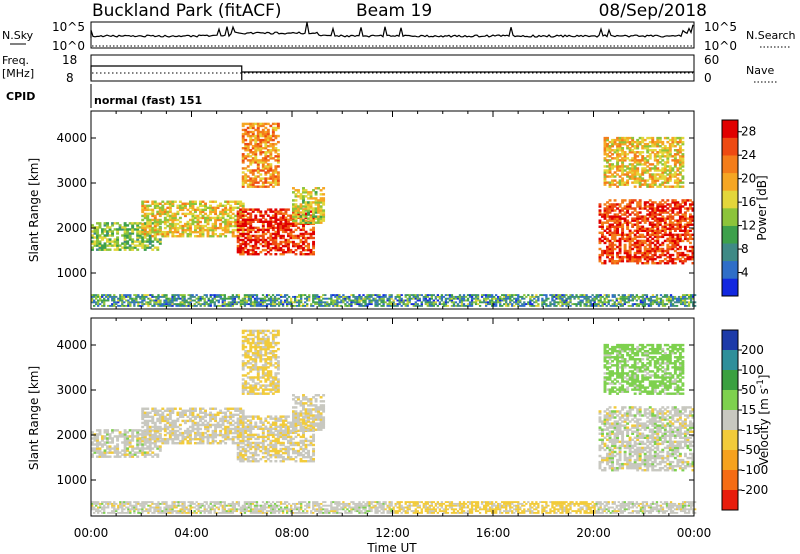 The image size is (800, 554). I want to click on velocity-label-main: Velocity [m s, so click(764, 426).